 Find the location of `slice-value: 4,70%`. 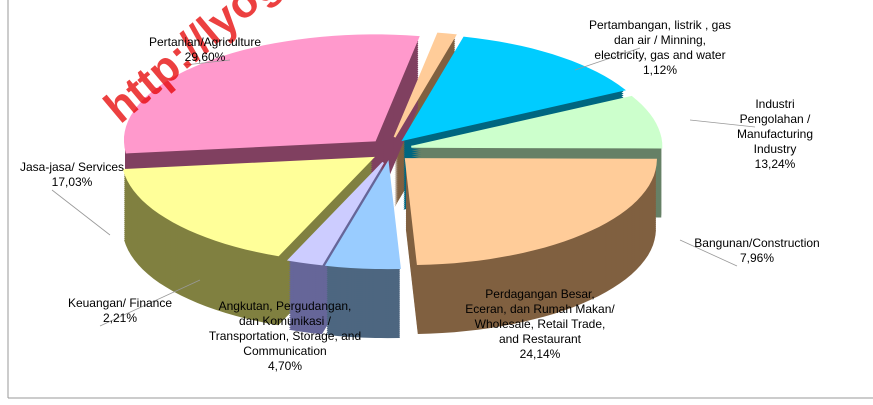

slice-value: 4,70% is located at coordinates (285, 366).